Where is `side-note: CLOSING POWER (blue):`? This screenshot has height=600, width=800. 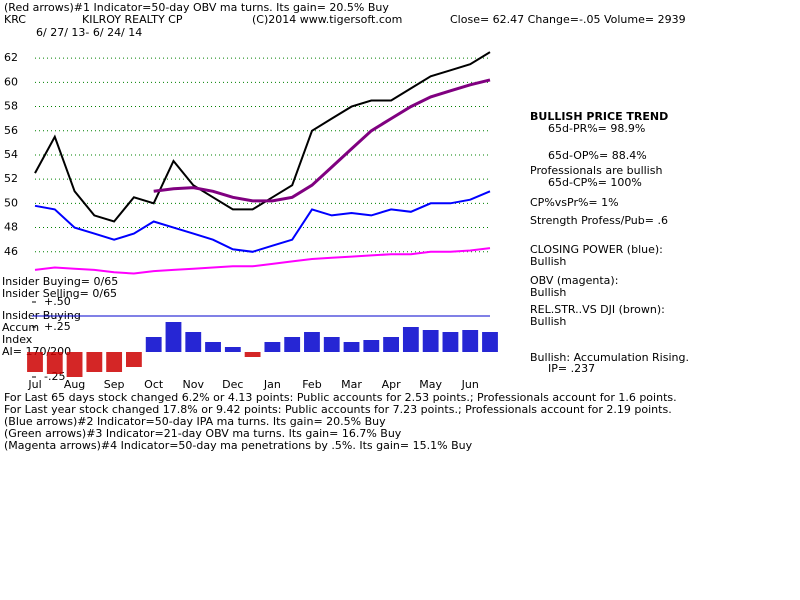 side-note: CLOSING POWER (blue): is located at coordinates (596, 249).